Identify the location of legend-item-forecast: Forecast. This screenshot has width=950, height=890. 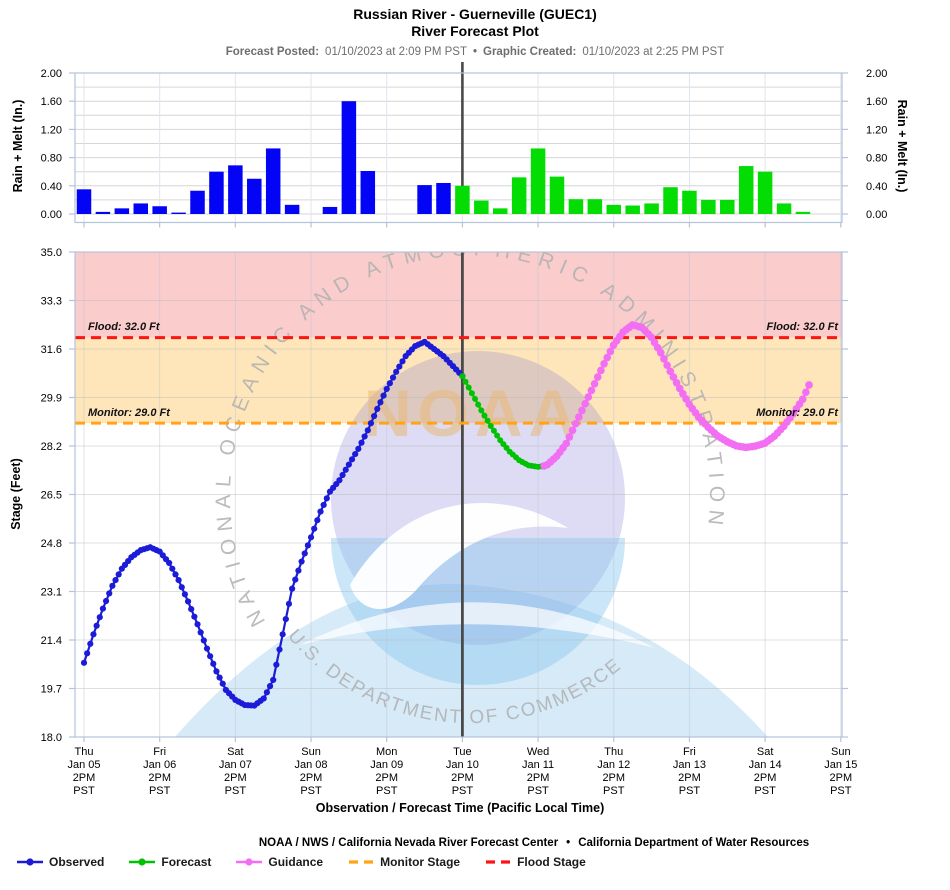
(169, 862).